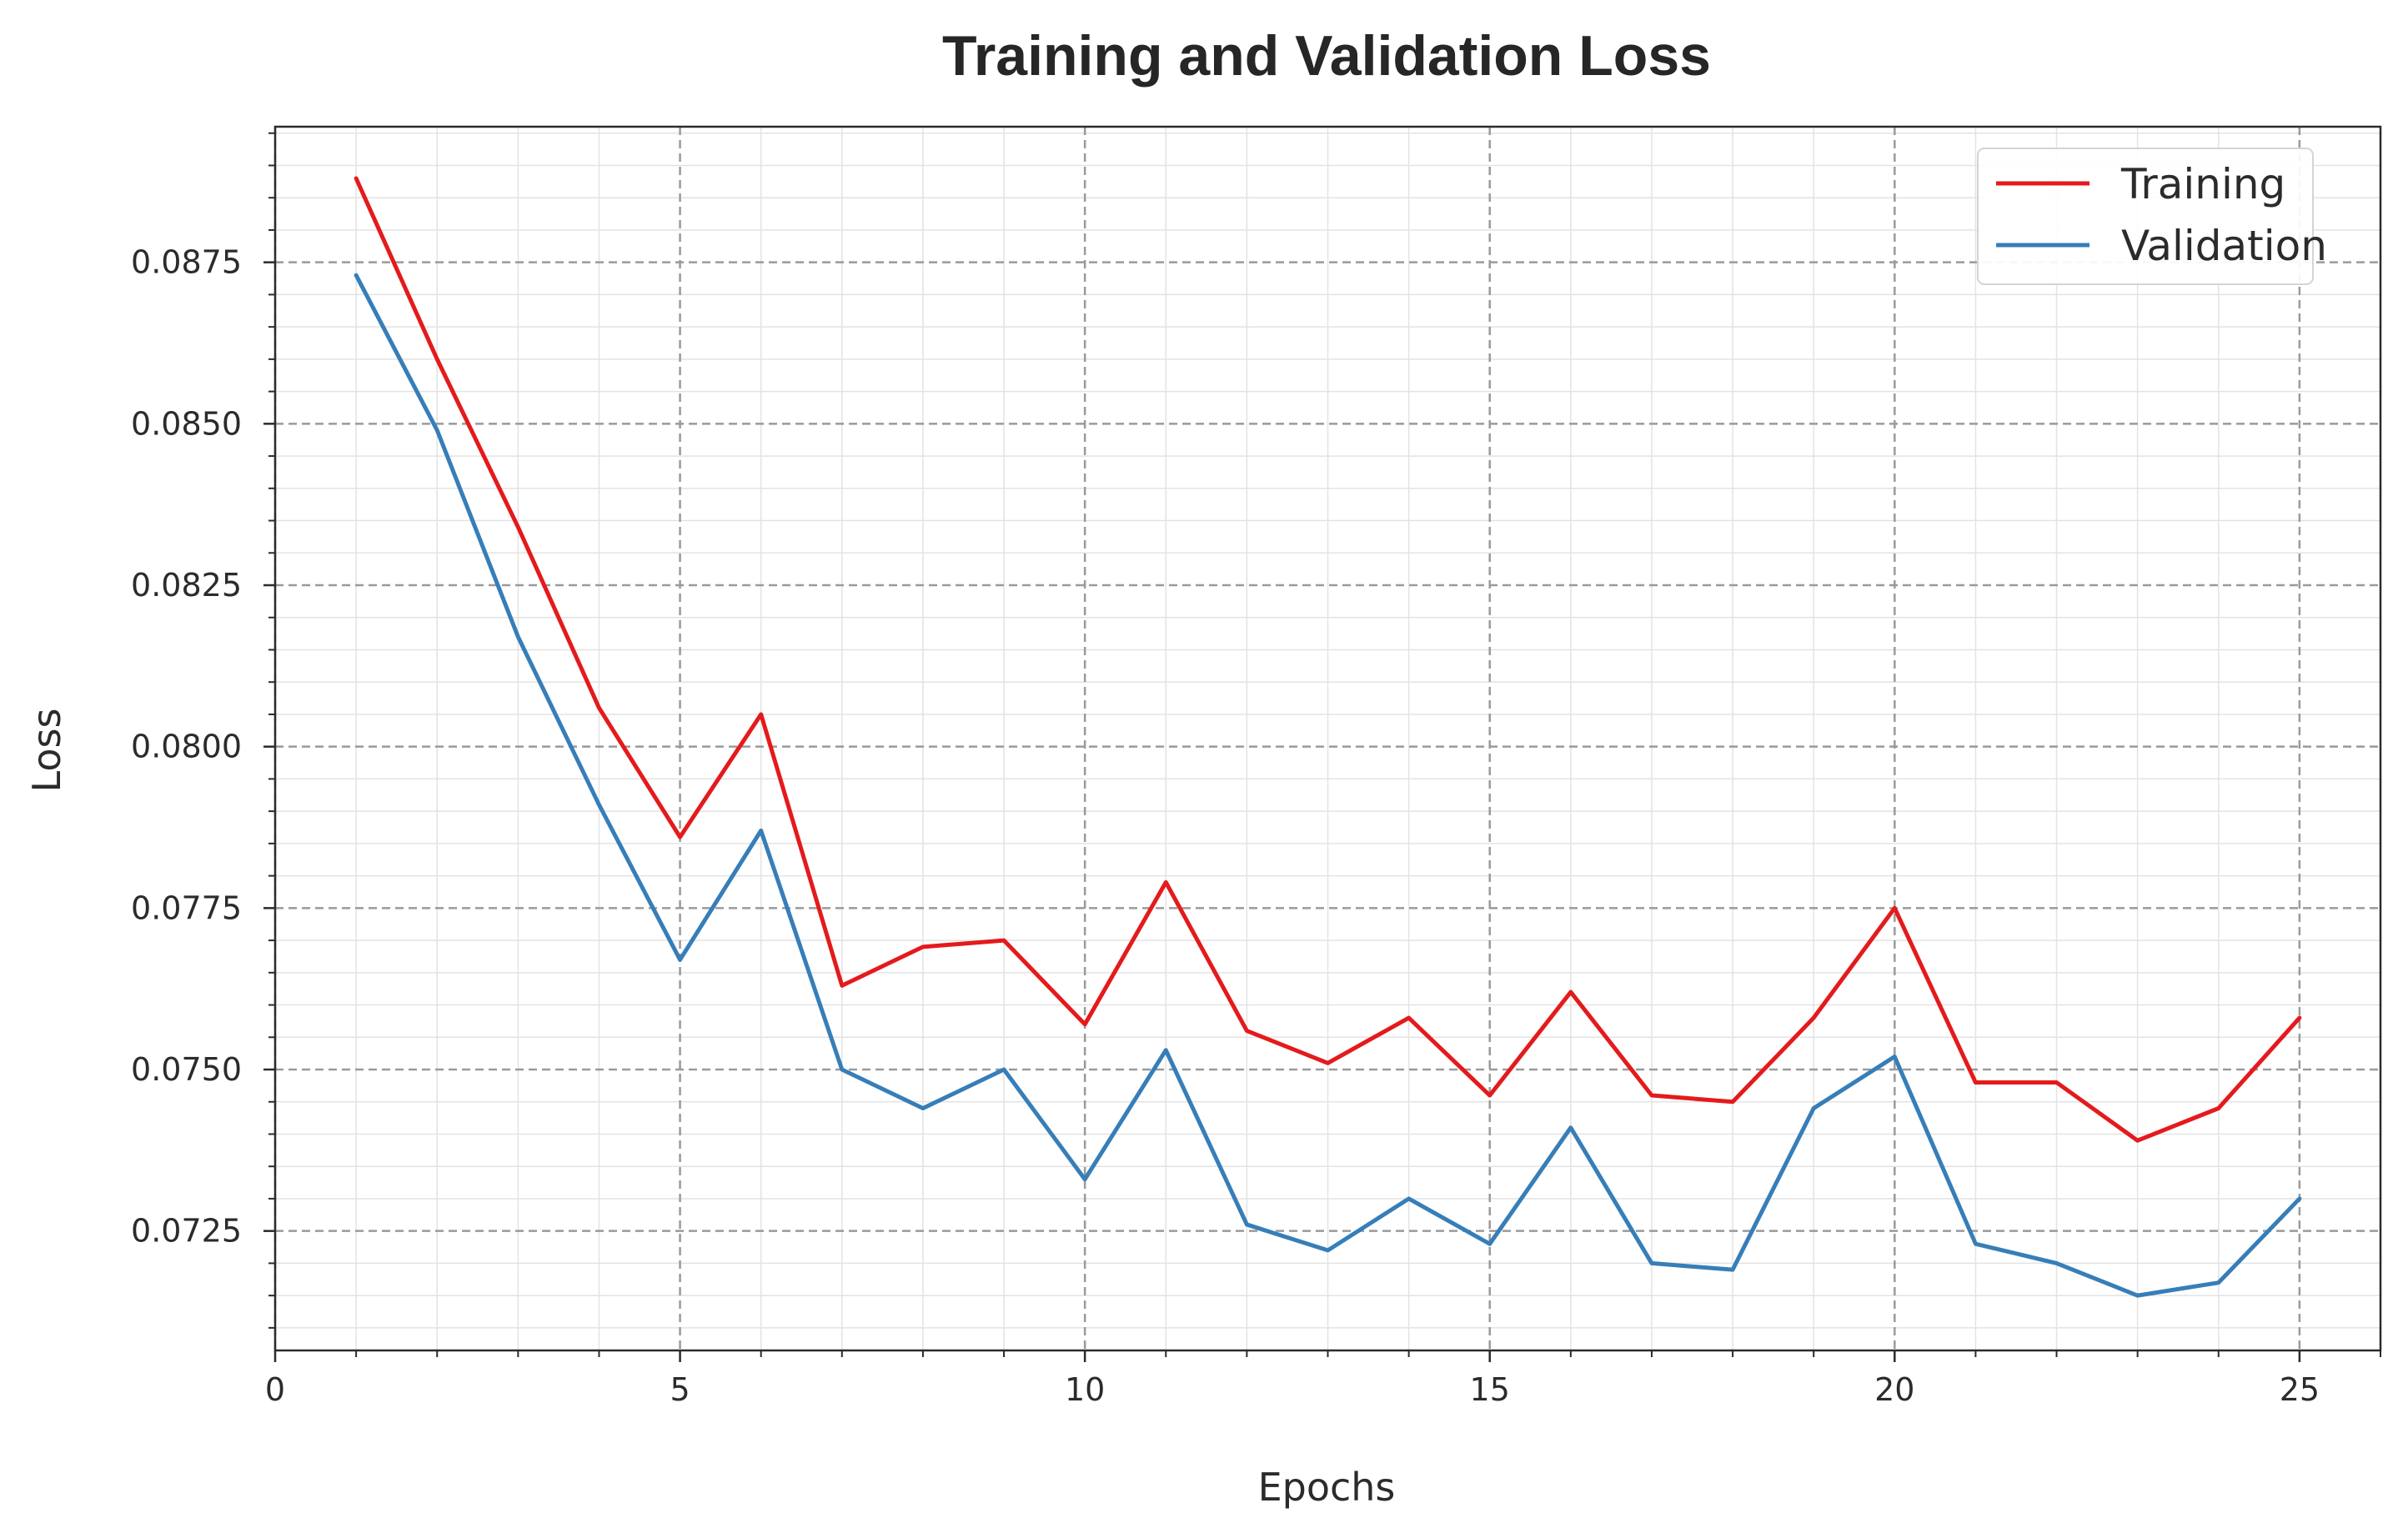 The image size is (2408, 1533). I want to click on x-tick-label: 10, so click(1085, 1389).